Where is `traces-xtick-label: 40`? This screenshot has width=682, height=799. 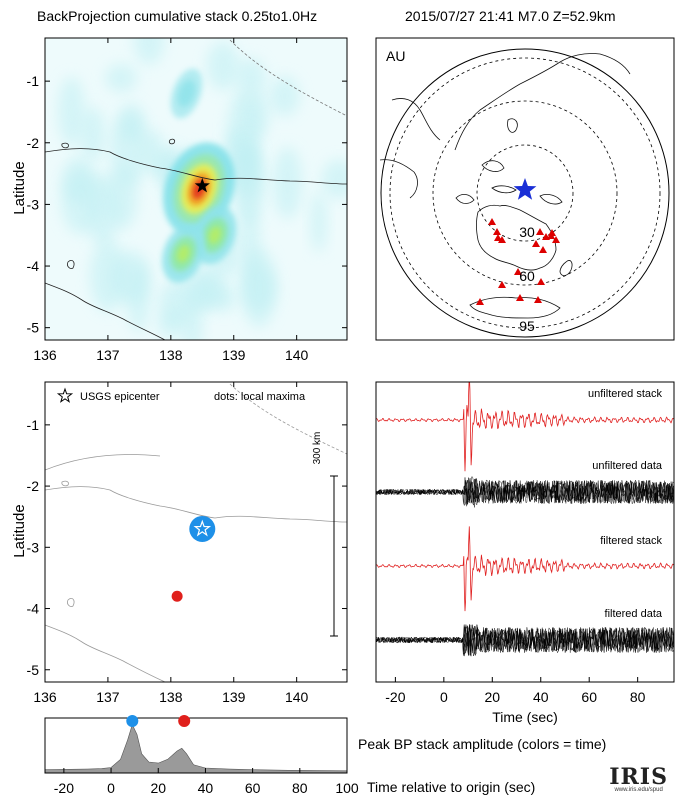 traces-xtick-label: 40 is located at coordinates (541, 697).